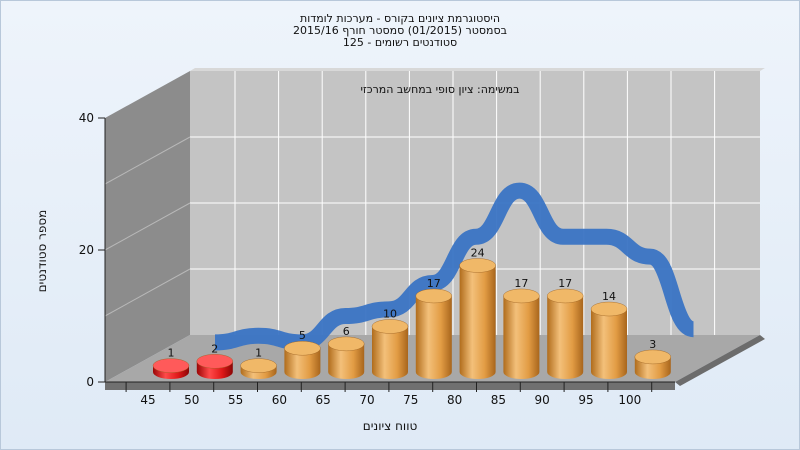  Describe the element at coordinates (235, 400) in the screenshot. I see `x-tick-label: 55` at that location.